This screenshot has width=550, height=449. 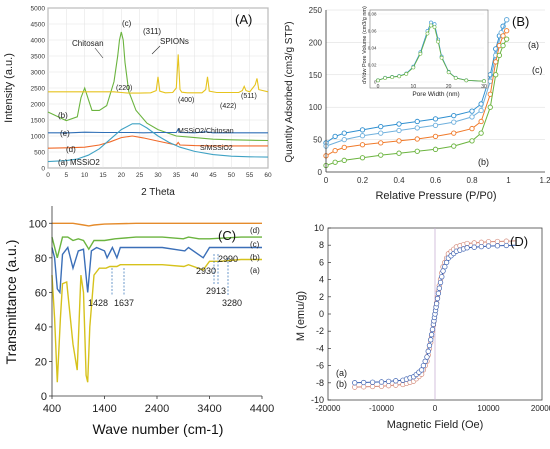 I want to click on inset-x-tick-label: 20, so click(x=449, y=87).